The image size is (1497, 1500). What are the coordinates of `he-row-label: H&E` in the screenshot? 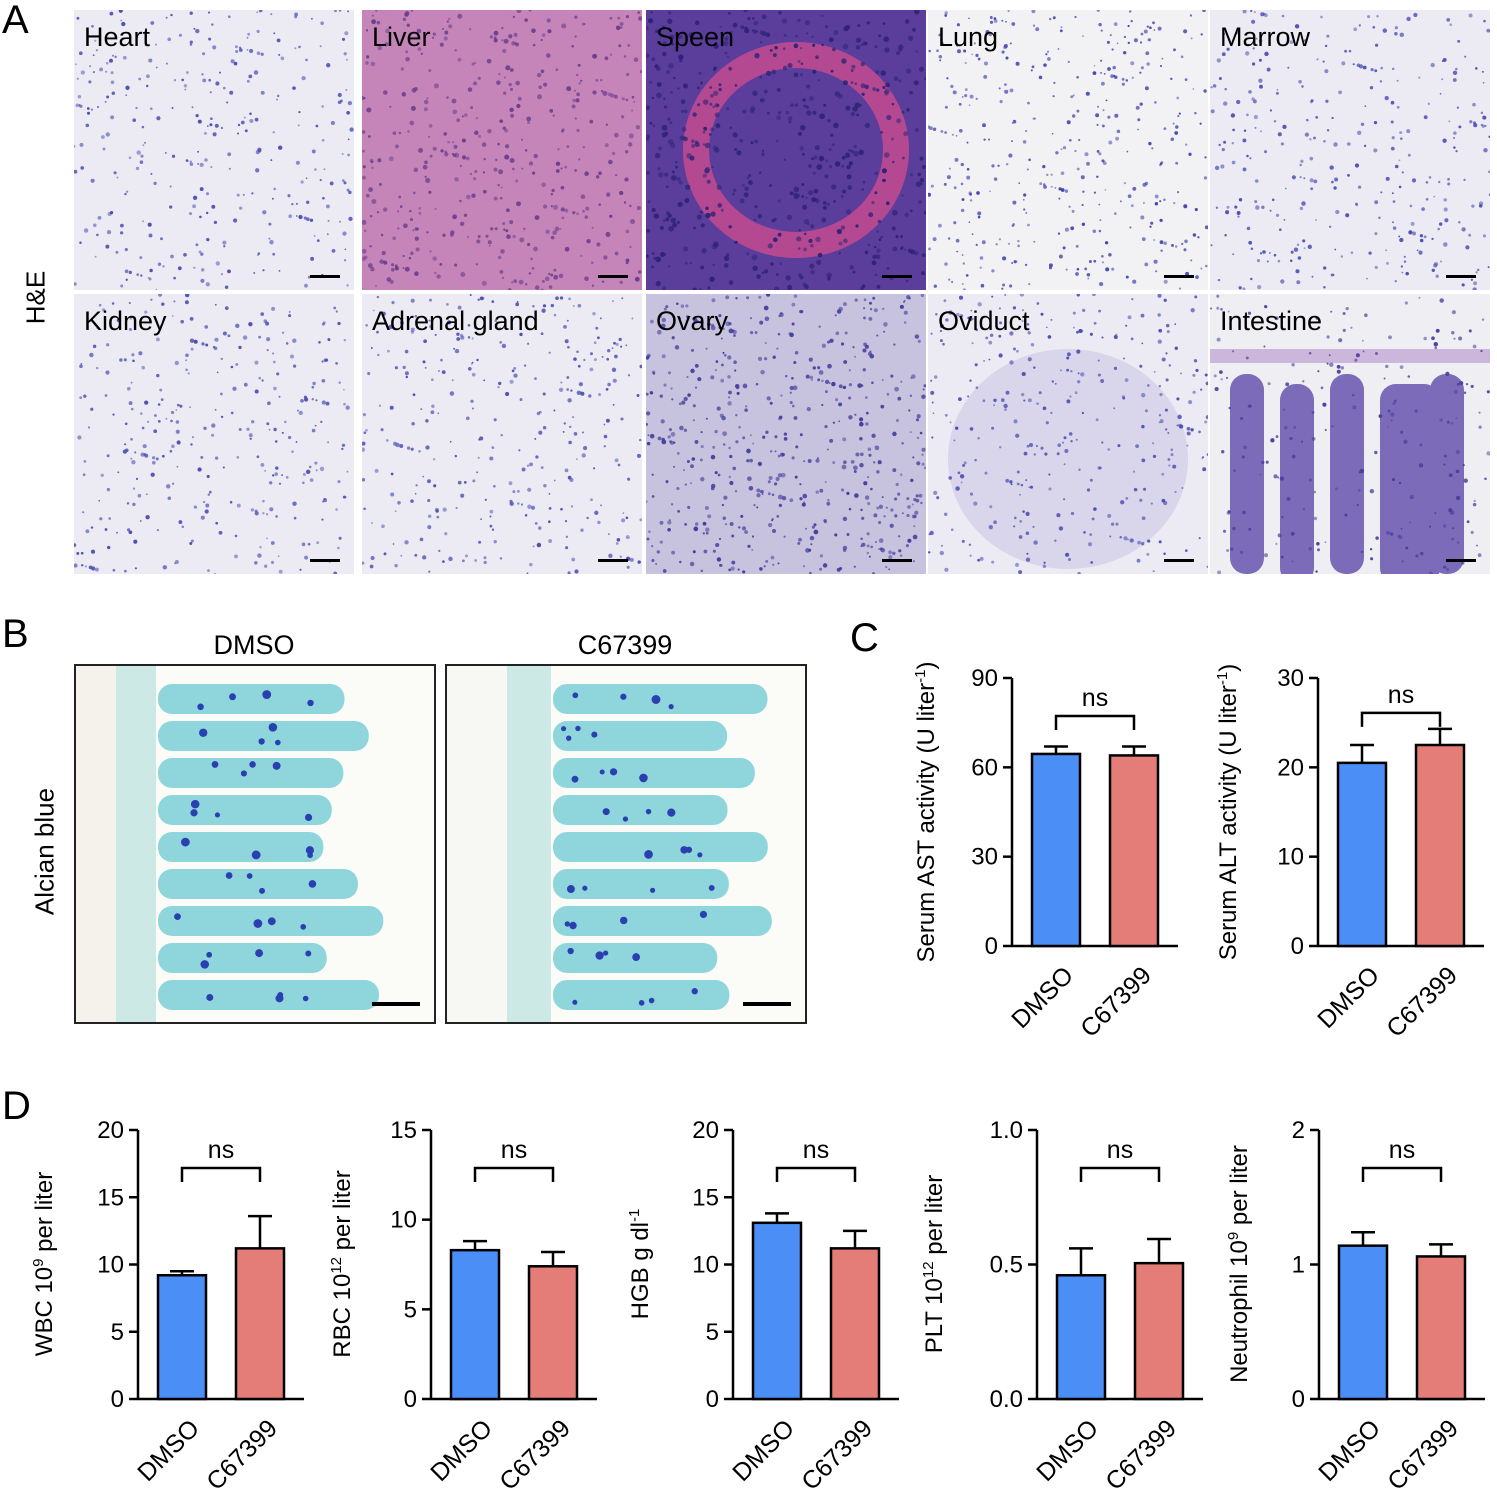 It's located at (35, 297).